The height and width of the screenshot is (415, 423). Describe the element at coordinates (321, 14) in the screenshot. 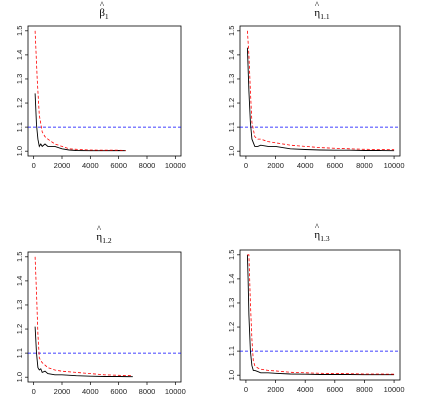

I see `panel-title: η1.1` at that location.